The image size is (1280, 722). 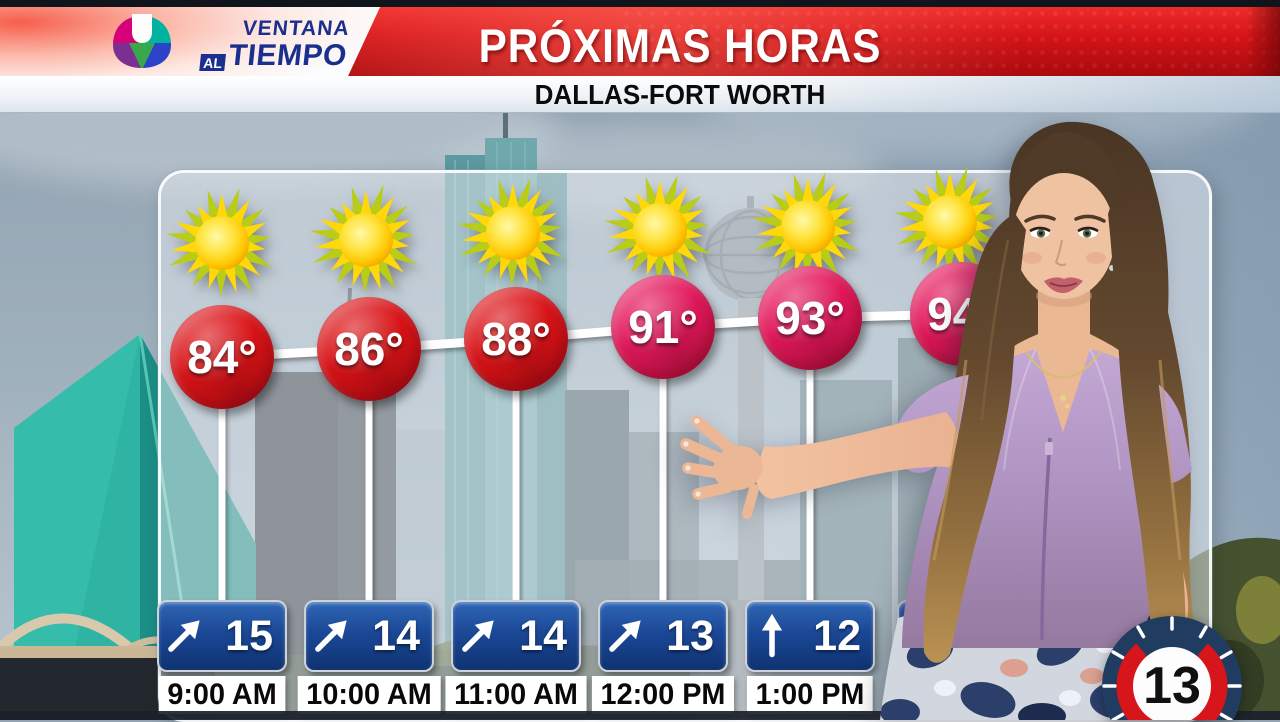 I want to click on univision-logo-notch, so click(x=142, y=28).